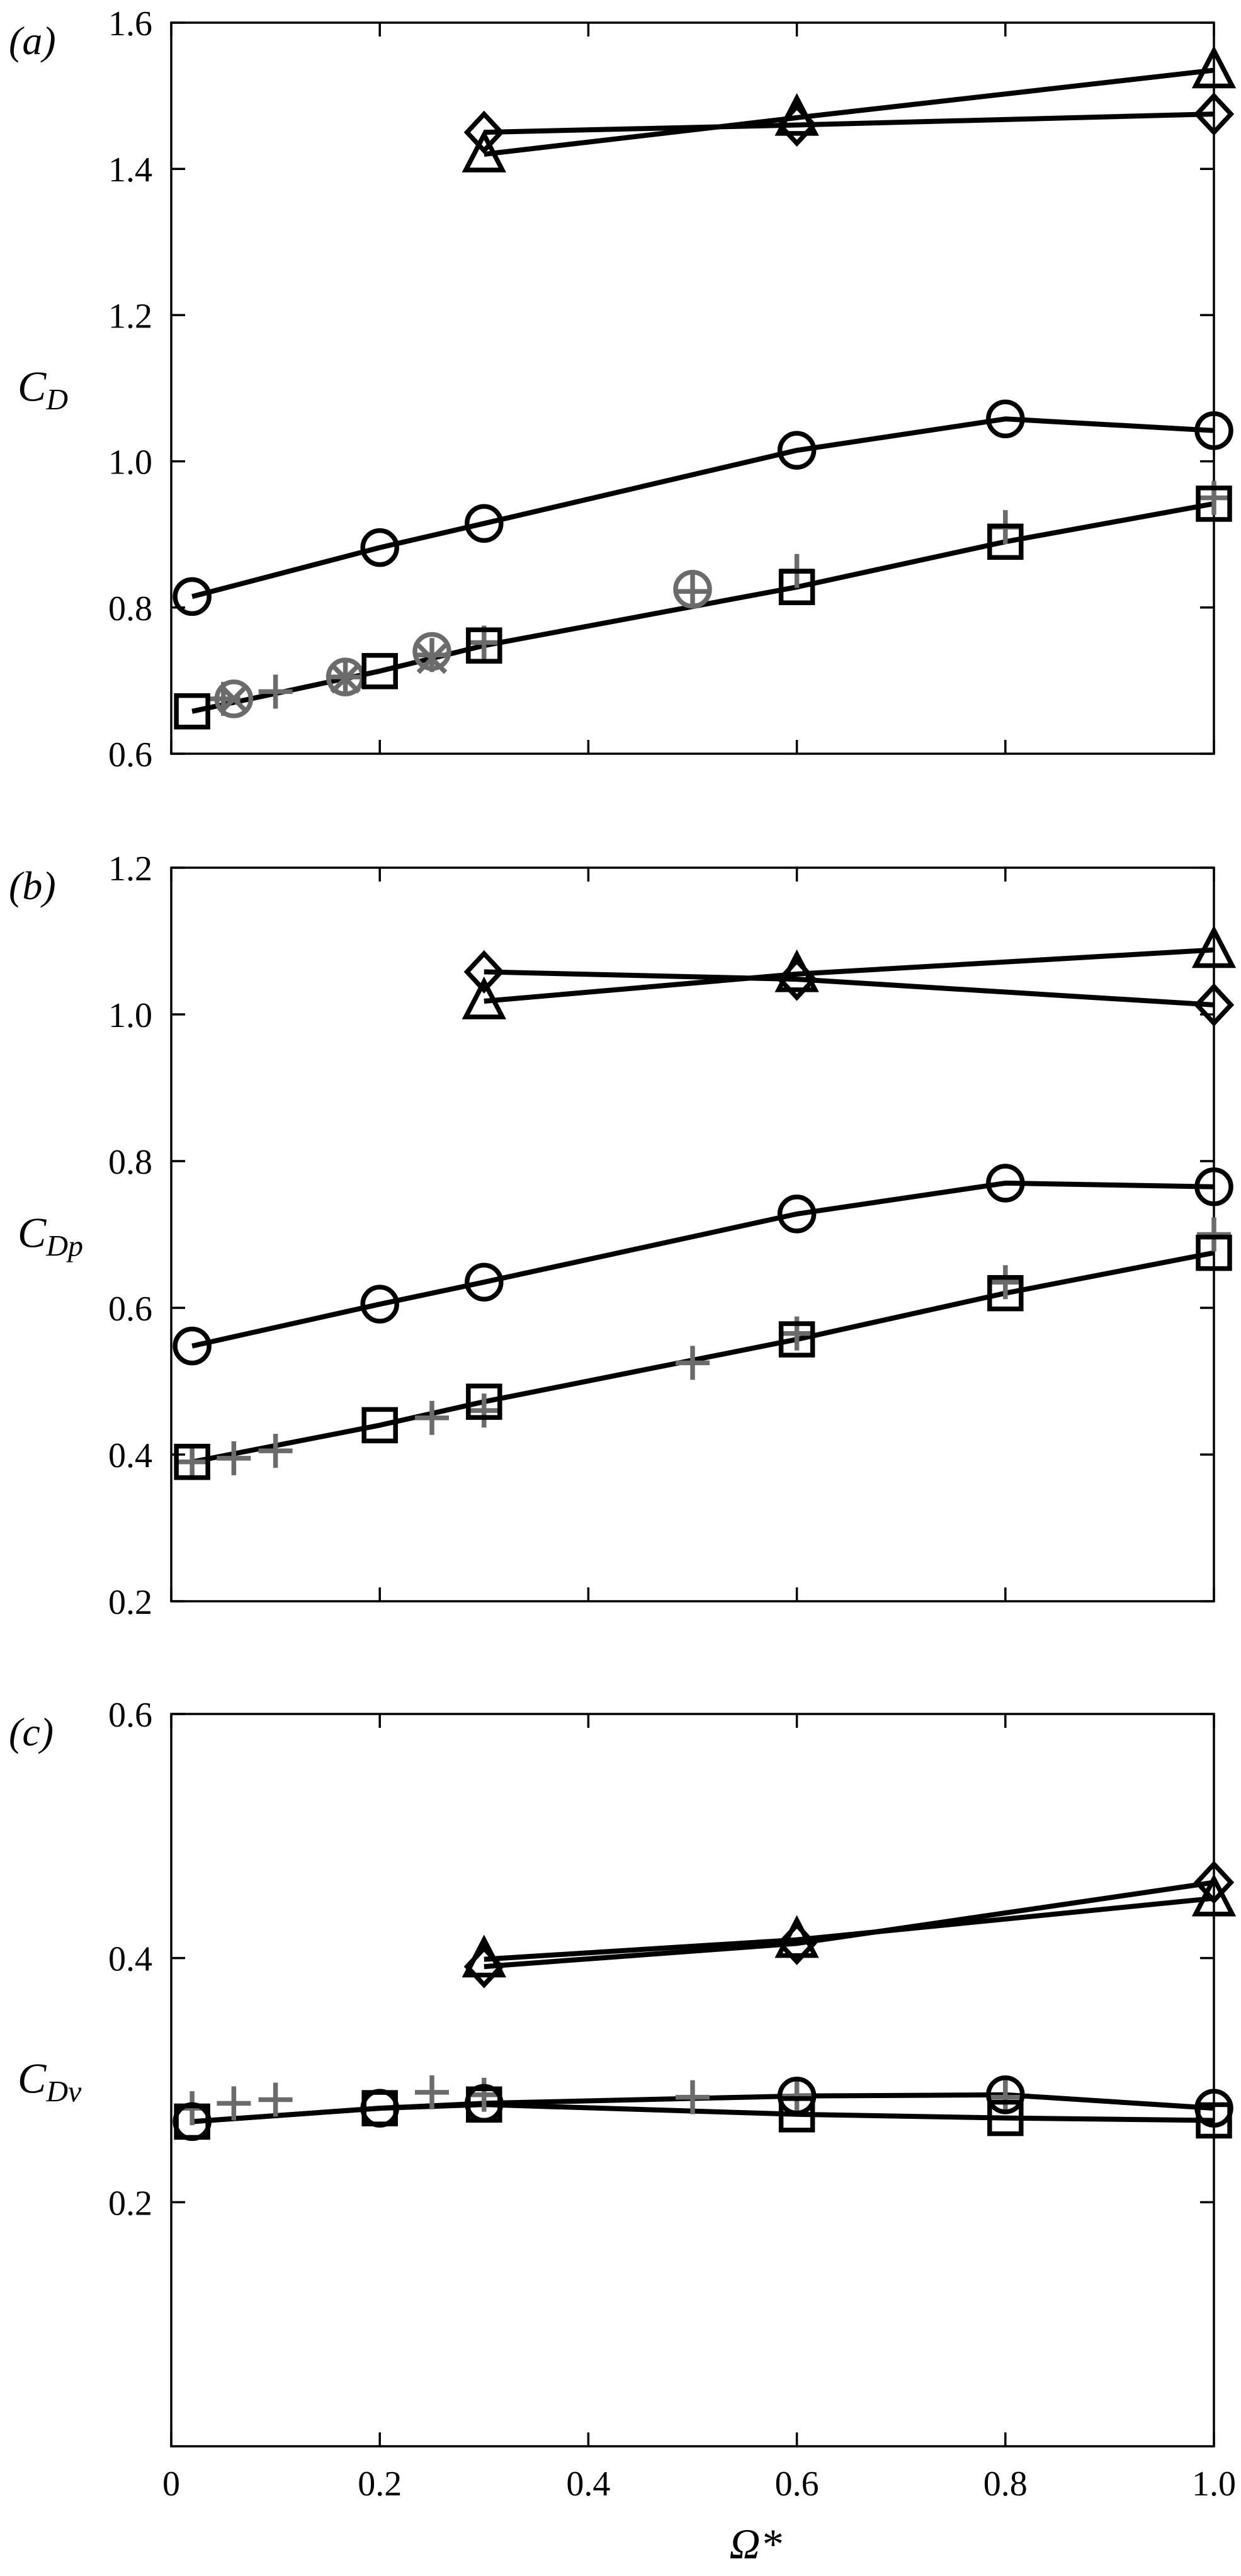 This screenshot has width=1241, height=2576. What do you see at coordinates (703, 507) in the screenshot?
I see `series-line-circle` at bounding box center [703, 507].